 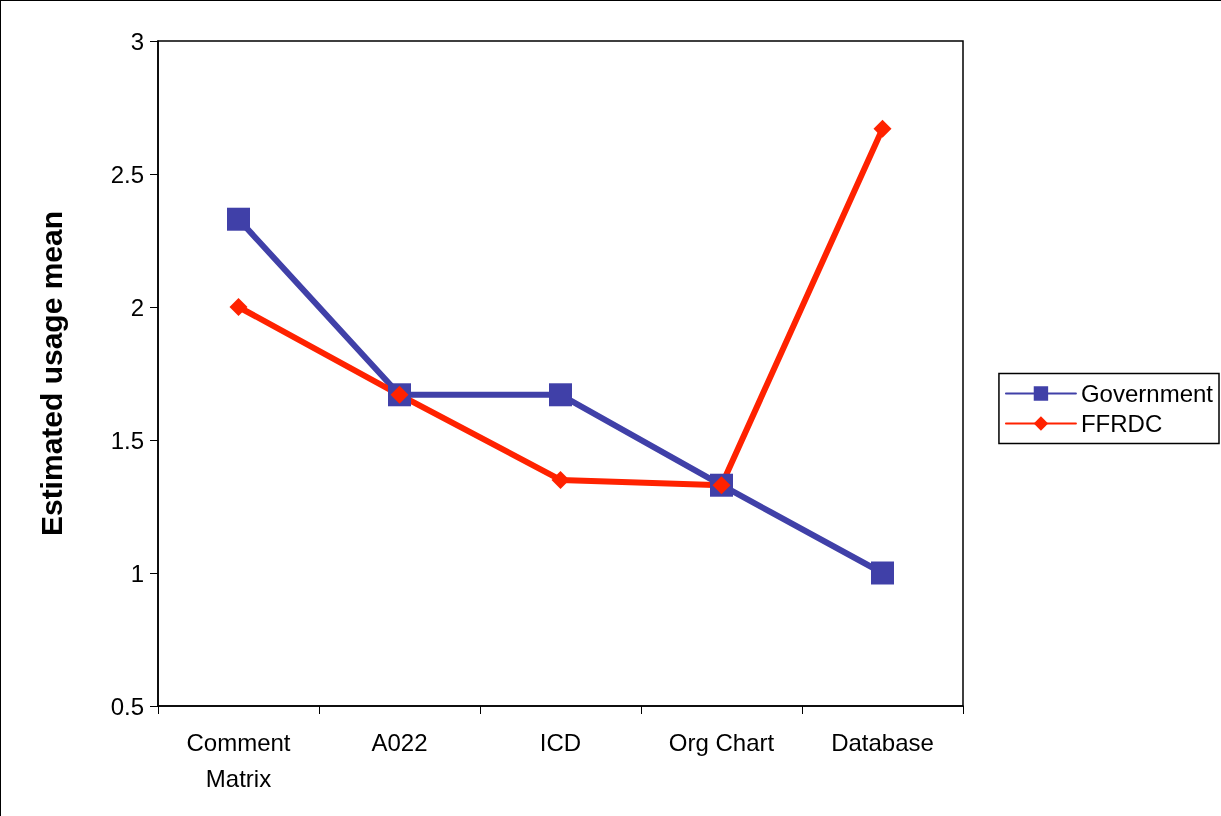 What do you see at coordinates (137, 41) in the screenshot?
I see `y-tick-label: 3` at bounding box center [137, 41].